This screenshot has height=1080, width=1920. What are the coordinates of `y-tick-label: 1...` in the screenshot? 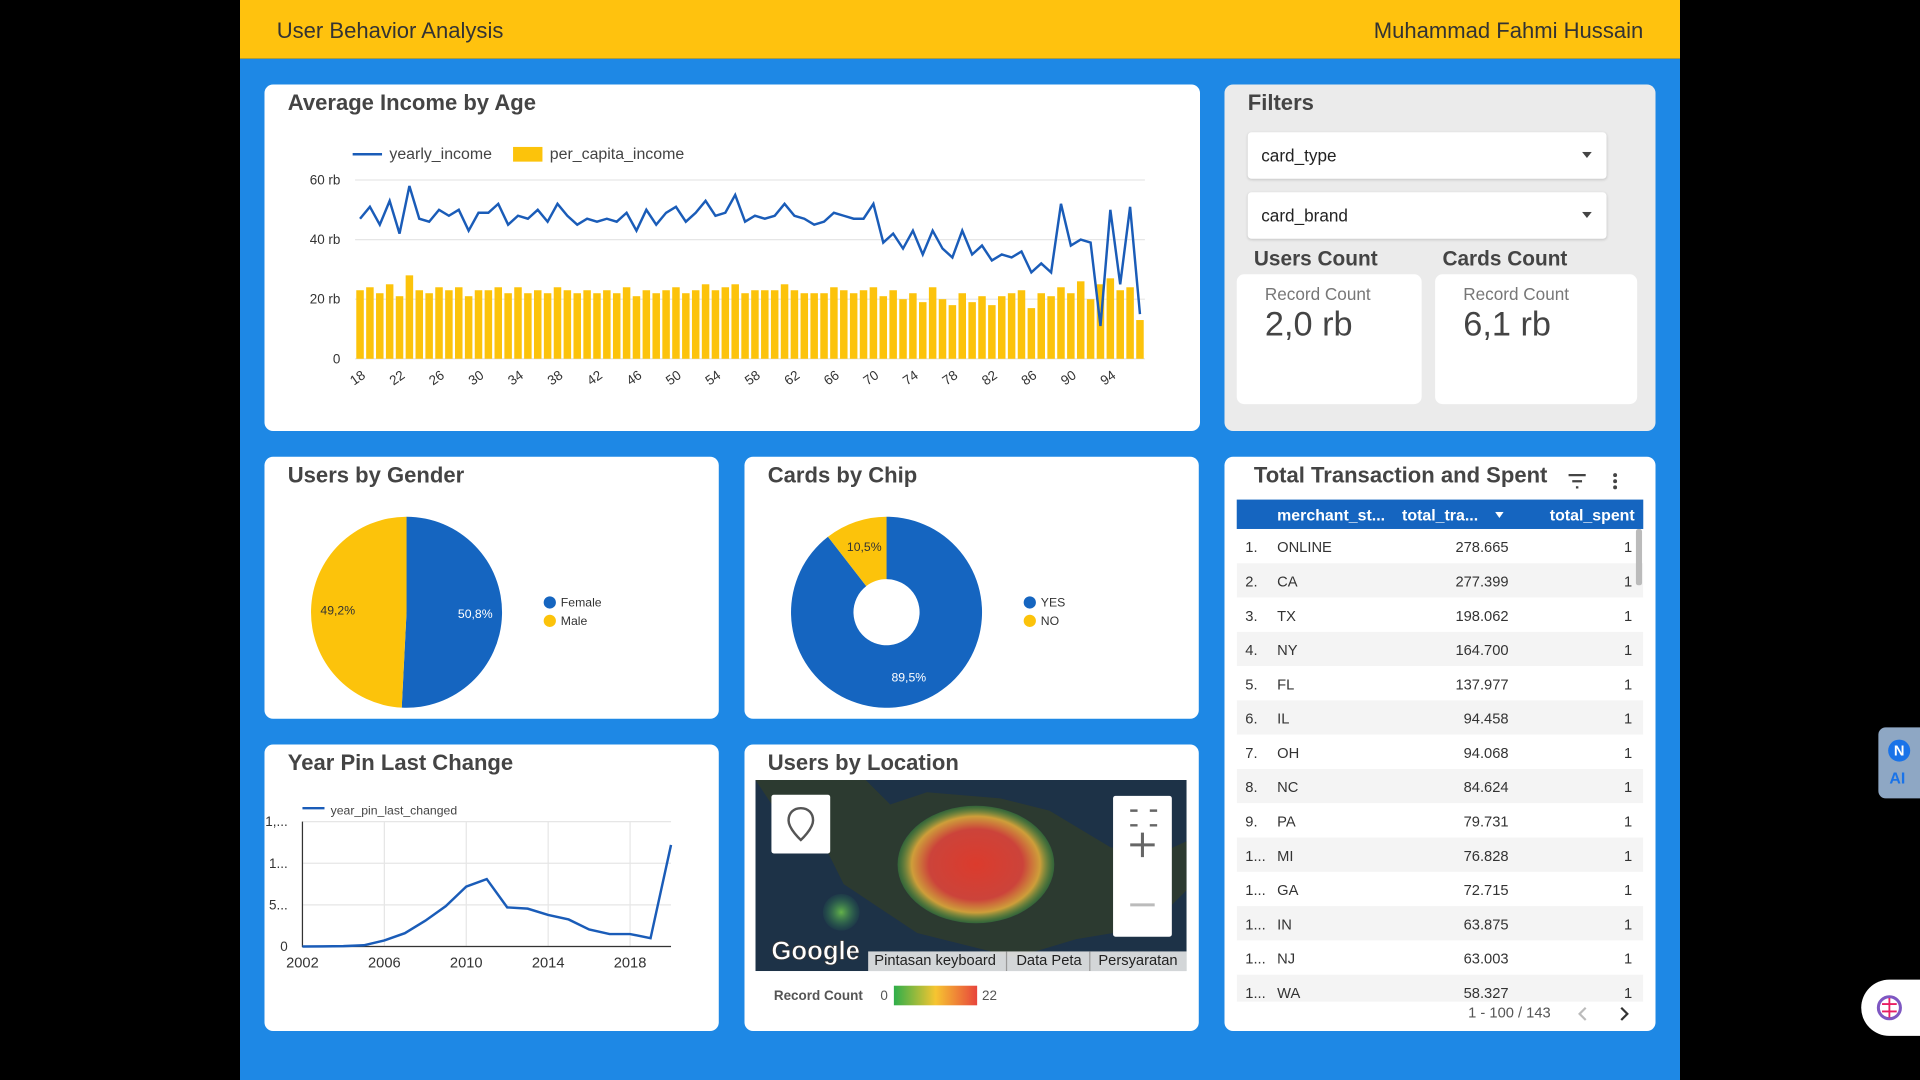 It's located at (278, 863).